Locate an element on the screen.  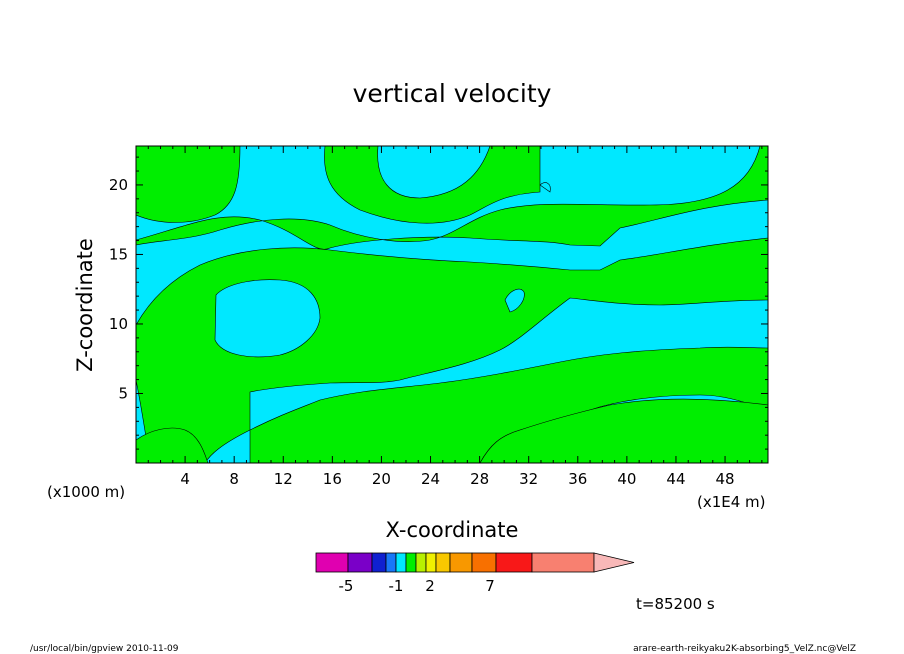
x-tick-label: 8 is located at coordinates (234, 479).